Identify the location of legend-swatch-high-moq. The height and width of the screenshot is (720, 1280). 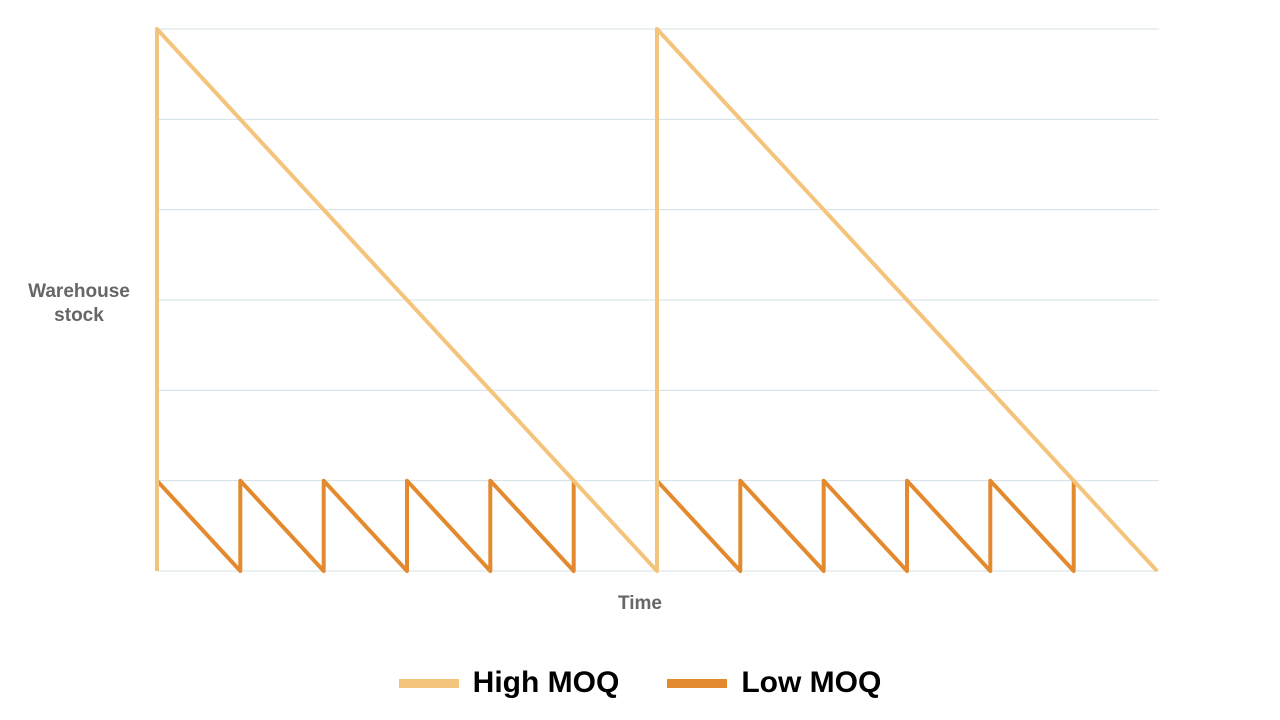
(428, 683).